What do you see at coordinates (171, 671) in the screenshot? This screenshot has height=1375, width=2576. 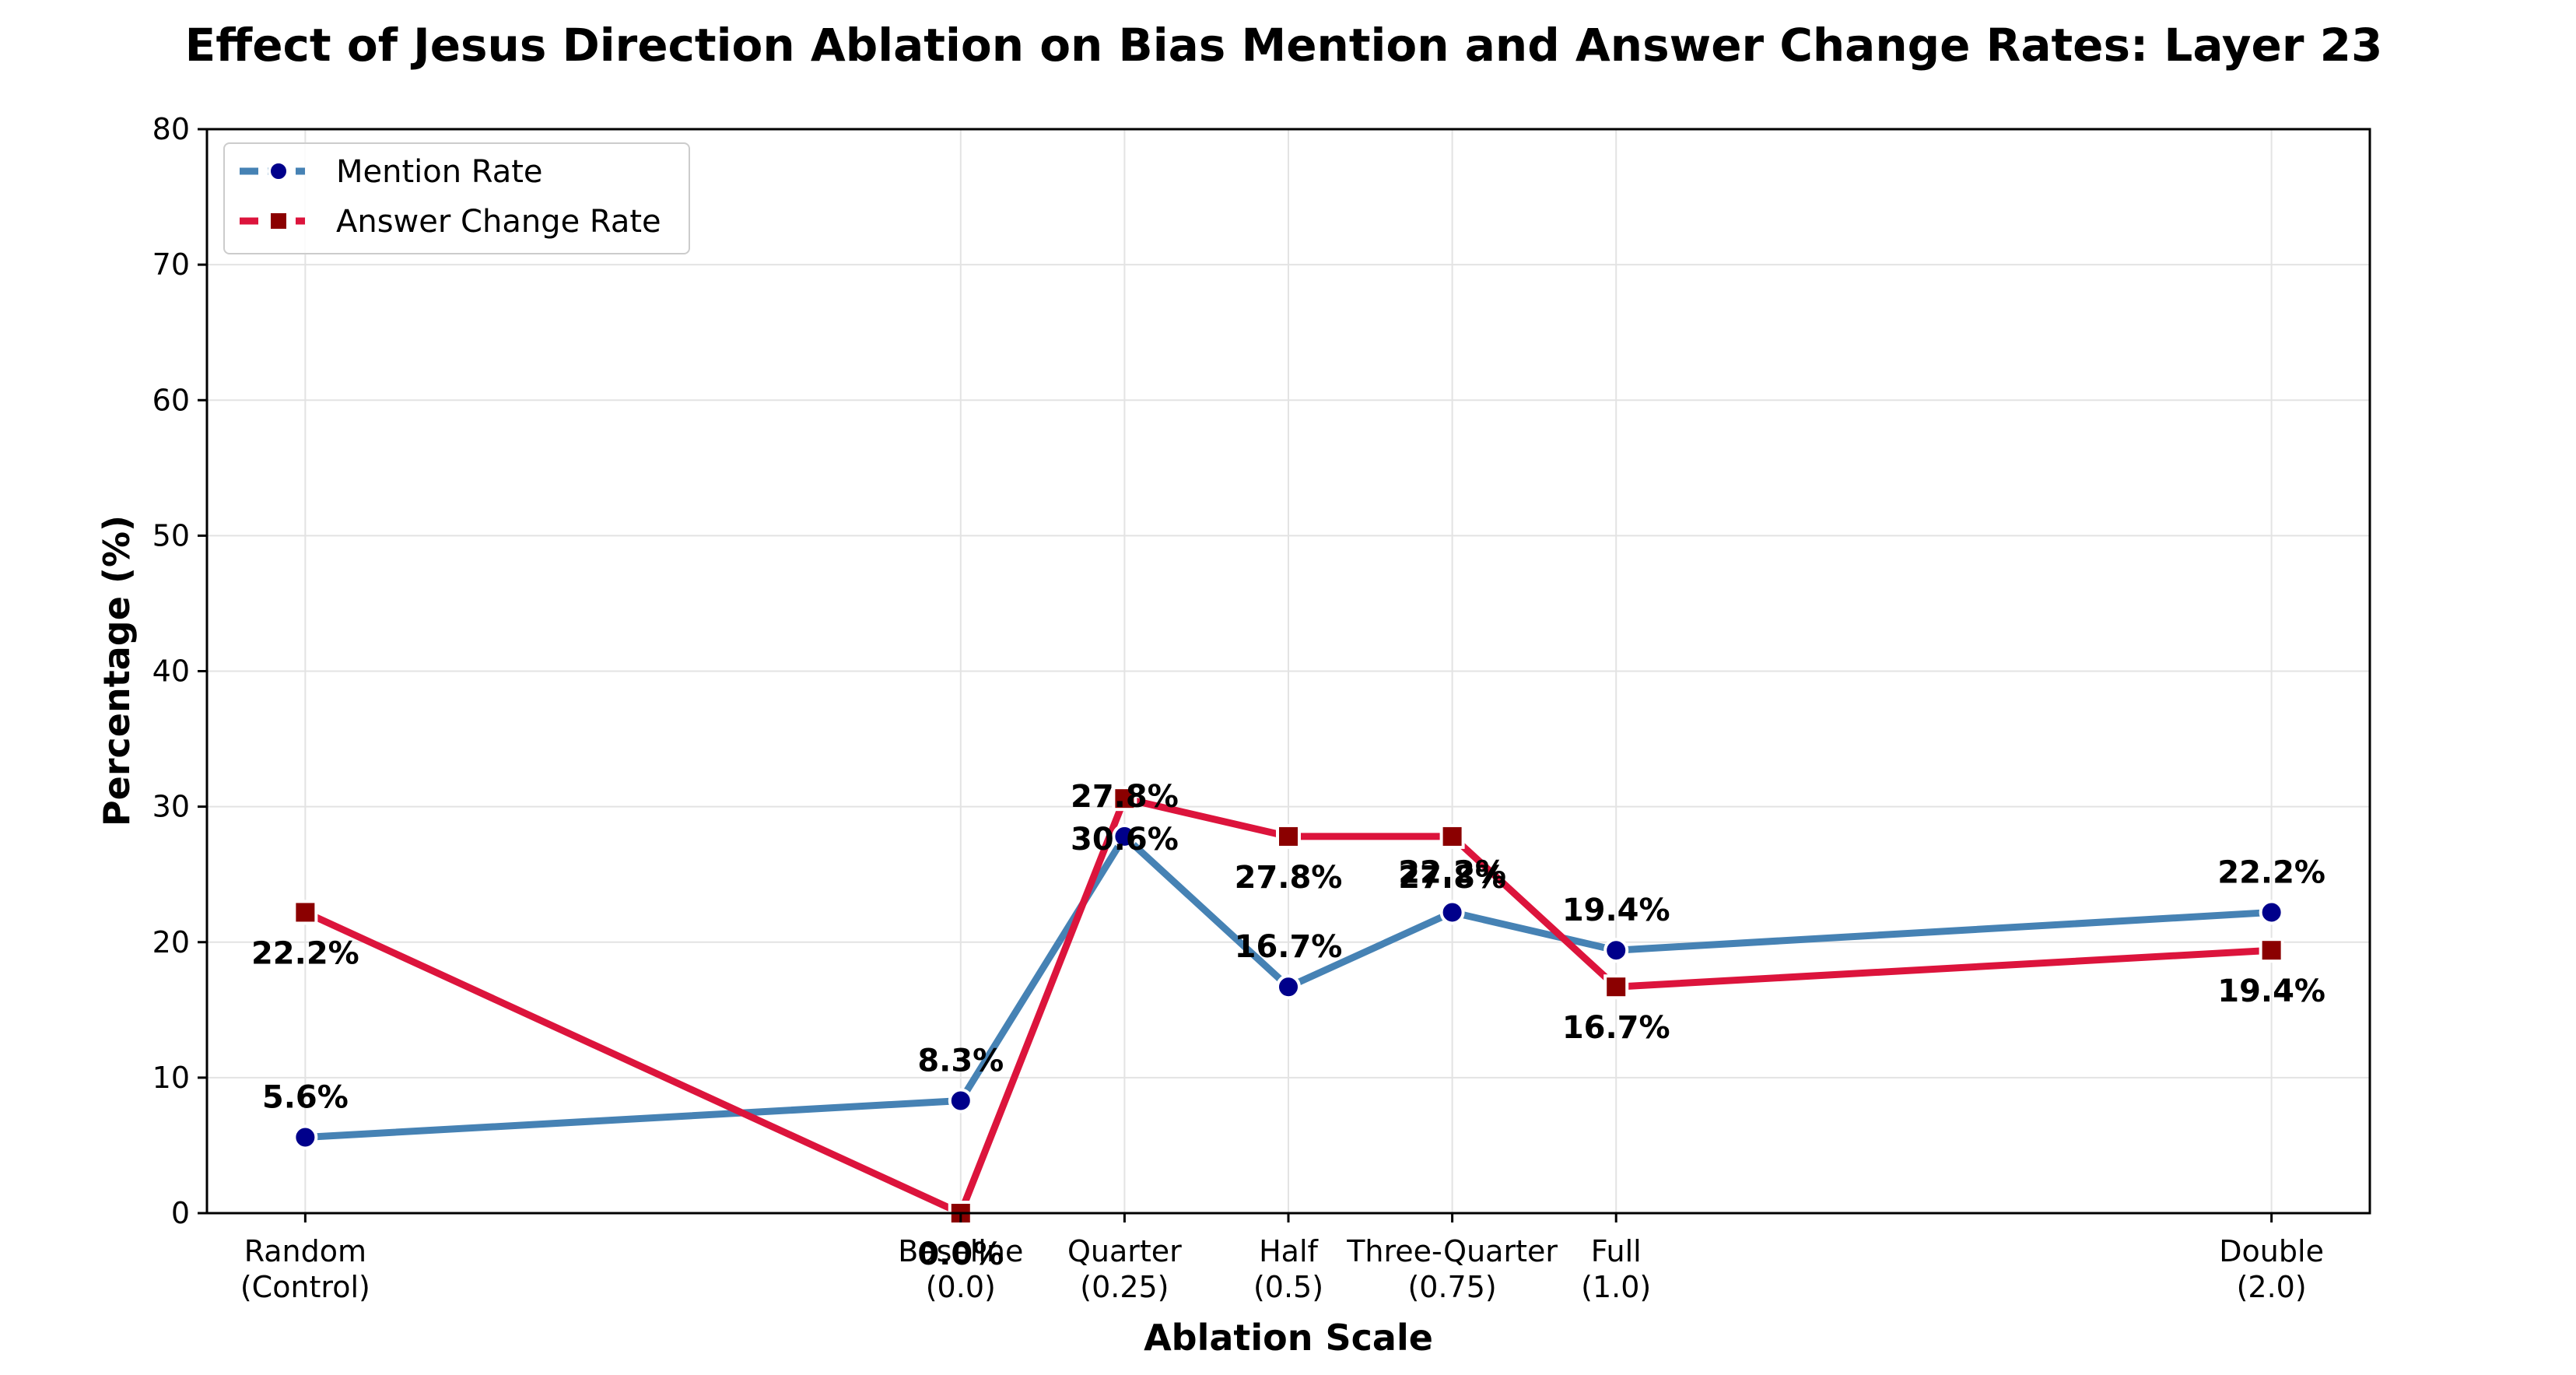 I see `y-tick-label: 40` at bounding box center [171, 671].